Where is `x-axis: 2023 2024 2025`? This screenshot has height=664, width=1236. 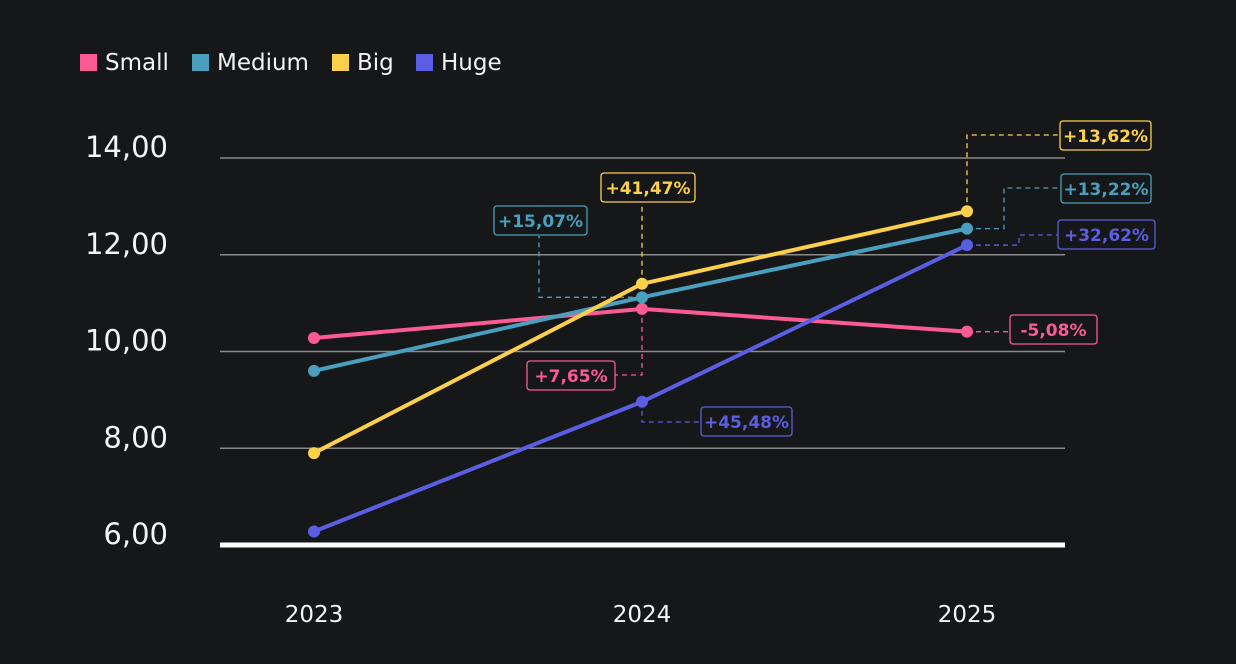 x-axis: 2023 2024 2025 is located at coordinates (641, 615).